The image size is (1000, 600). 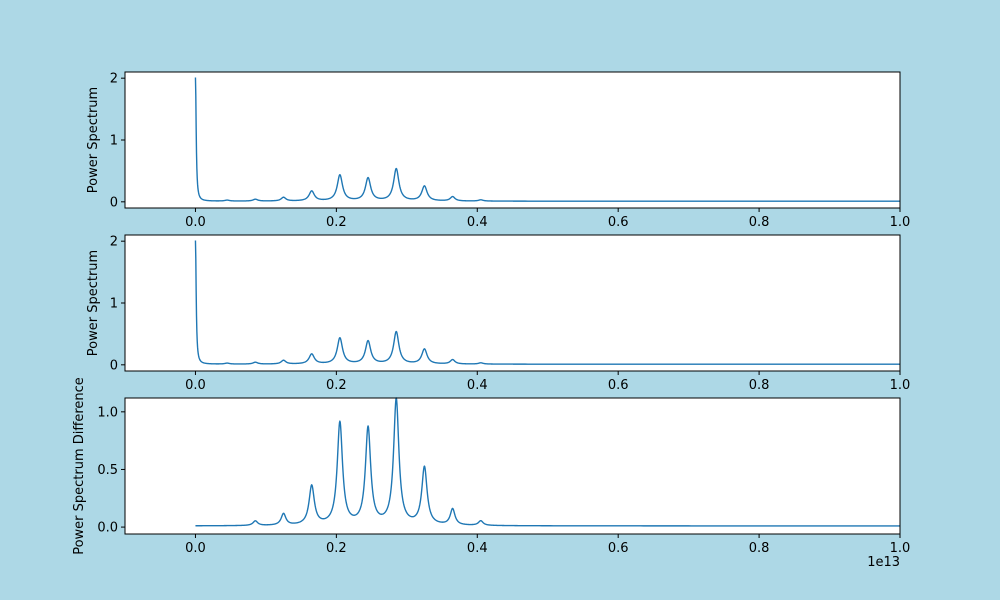 What do you see at coordinates (93, 140) in the screenshot?
I see `y-axis-label-1: Power Spectrum` at bounding box center [93, 140].